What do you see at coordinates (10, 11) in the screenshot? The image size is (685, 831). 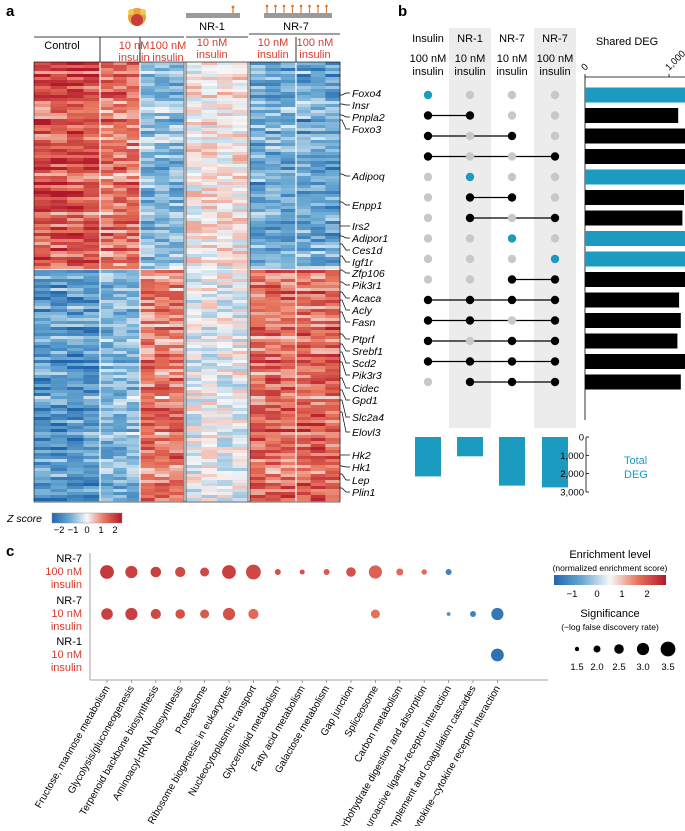 I see `panel-a-label: a` at bounding box center [10, 11].